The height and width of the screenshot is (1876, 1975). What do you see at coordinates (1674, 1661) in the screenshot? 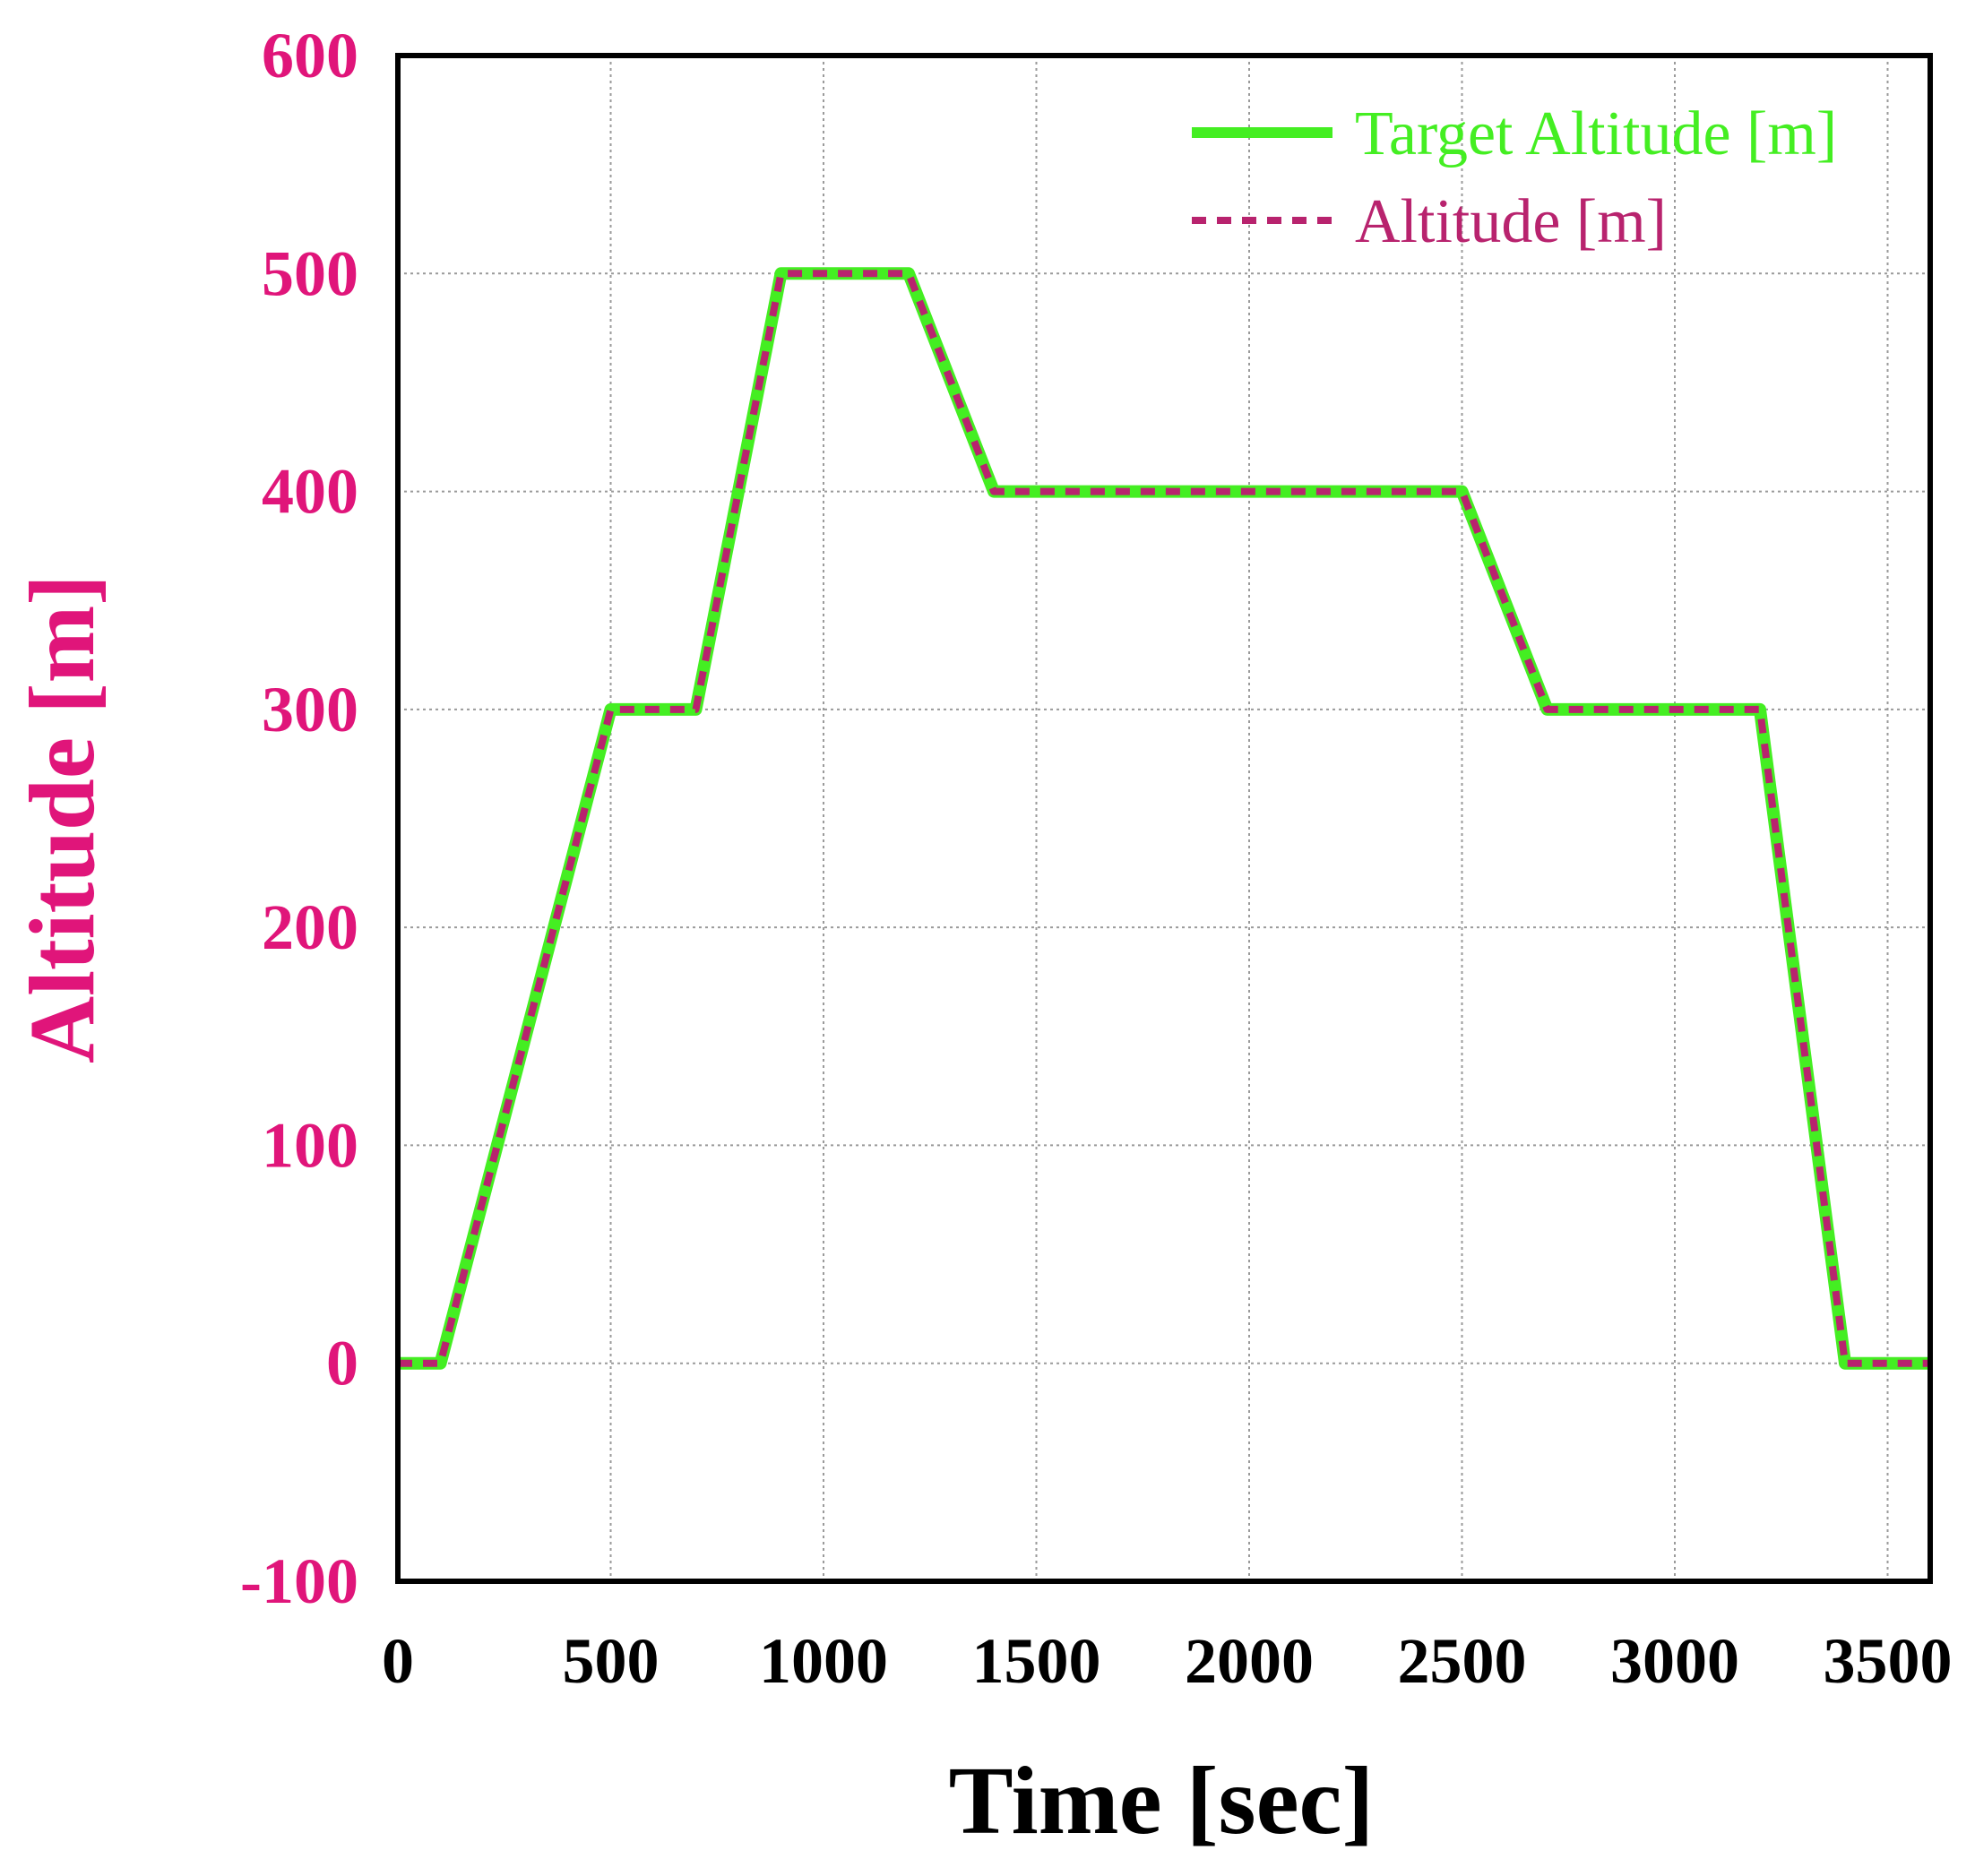
I see `x-tick-label: 3000` at bounding box center [1674, 1661].